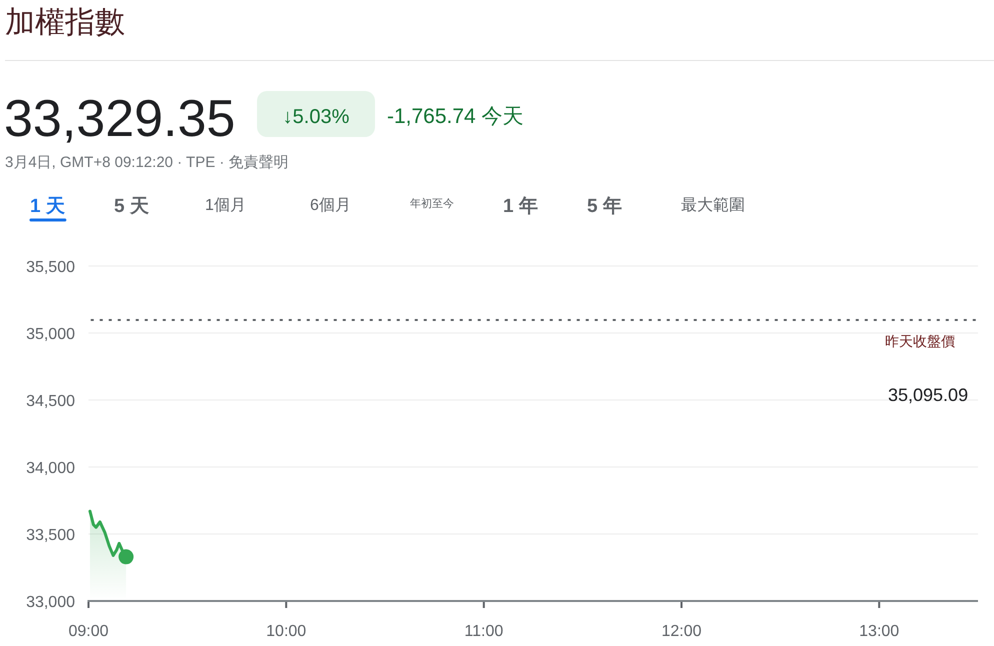 This screenshot has height=646, width=994. What do you see at coordinates (120, 119) in the screenshot?
I see `subtitle: 33,329.35` at bounding box center [120, 119].